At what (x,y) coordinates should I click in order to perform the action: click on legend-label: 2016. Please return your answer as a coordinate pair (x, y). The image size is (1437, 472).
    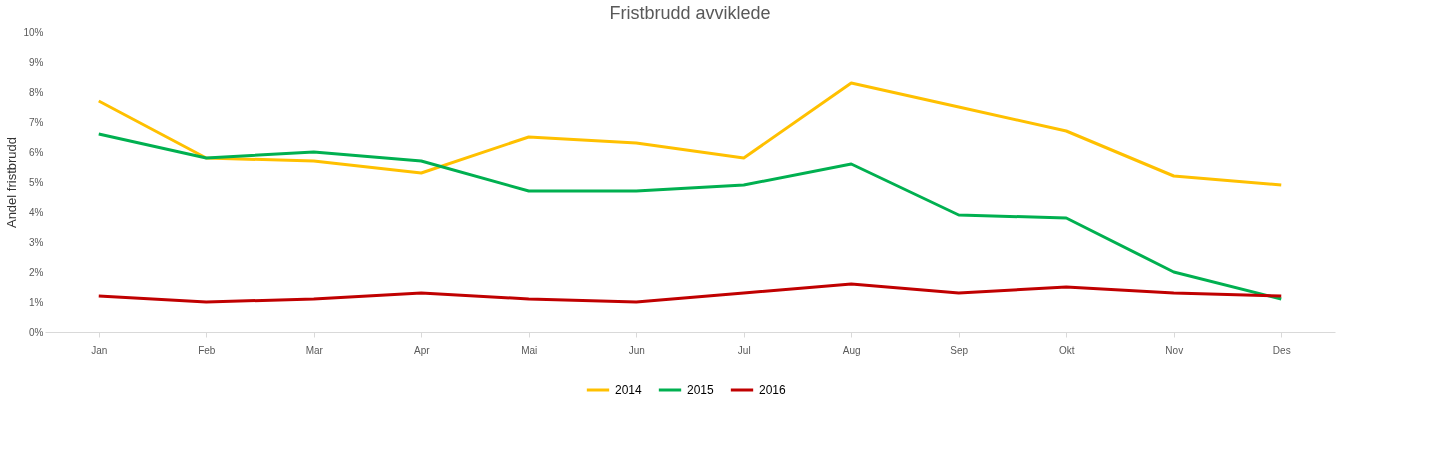
    Looking at the image, I should click on (773, 390).